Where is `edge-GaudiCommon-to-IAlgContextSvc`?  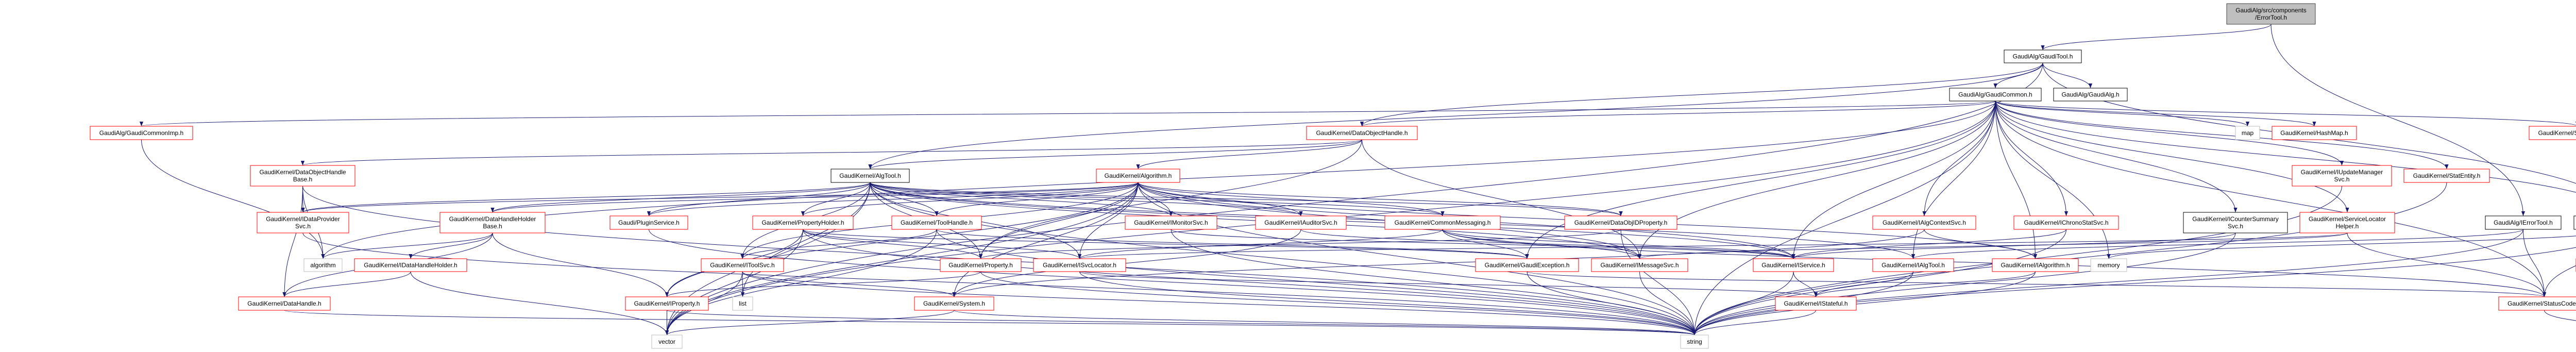 edge-GaudiCommon-to-IAlgContextSvc is located at coordinates (1959, 158).